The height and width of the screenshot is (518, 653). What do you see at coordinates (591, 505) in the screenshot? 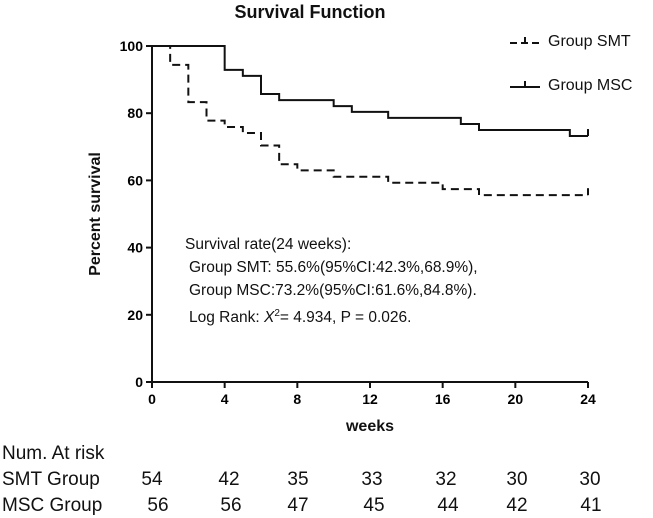
I see `at-risk-value: 41` at bounding box center [591, 505].